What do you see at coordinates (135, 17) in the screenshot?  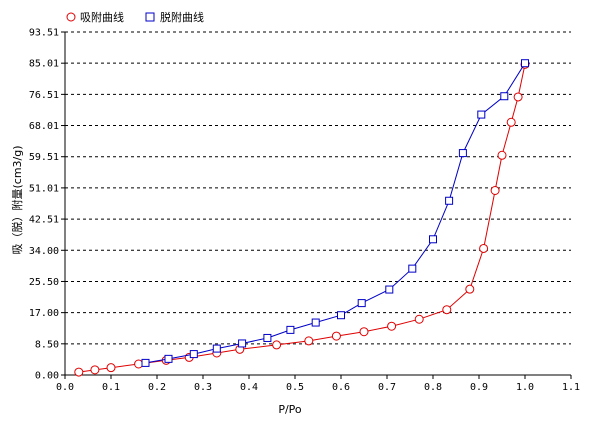 I see `legend: 吸附曲线 脱附曲线` at bounding box center [135, 17].